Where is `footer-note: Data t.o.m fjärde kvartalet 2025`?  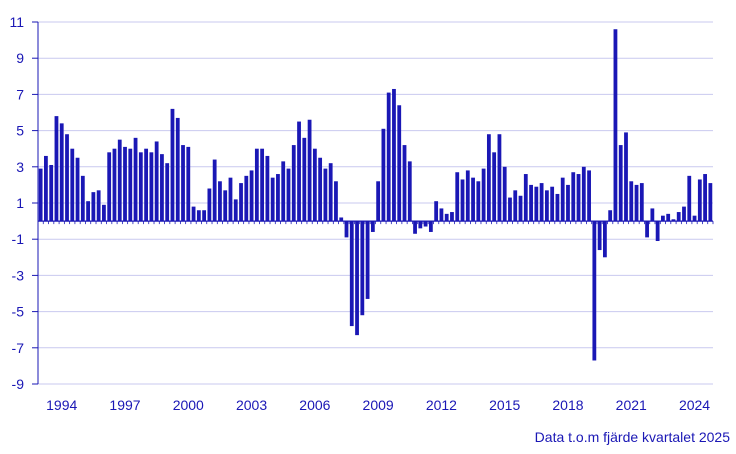
footer-note: Data t.o.m fjärde kvartalet 2025 is located at coordinates (632, 437).